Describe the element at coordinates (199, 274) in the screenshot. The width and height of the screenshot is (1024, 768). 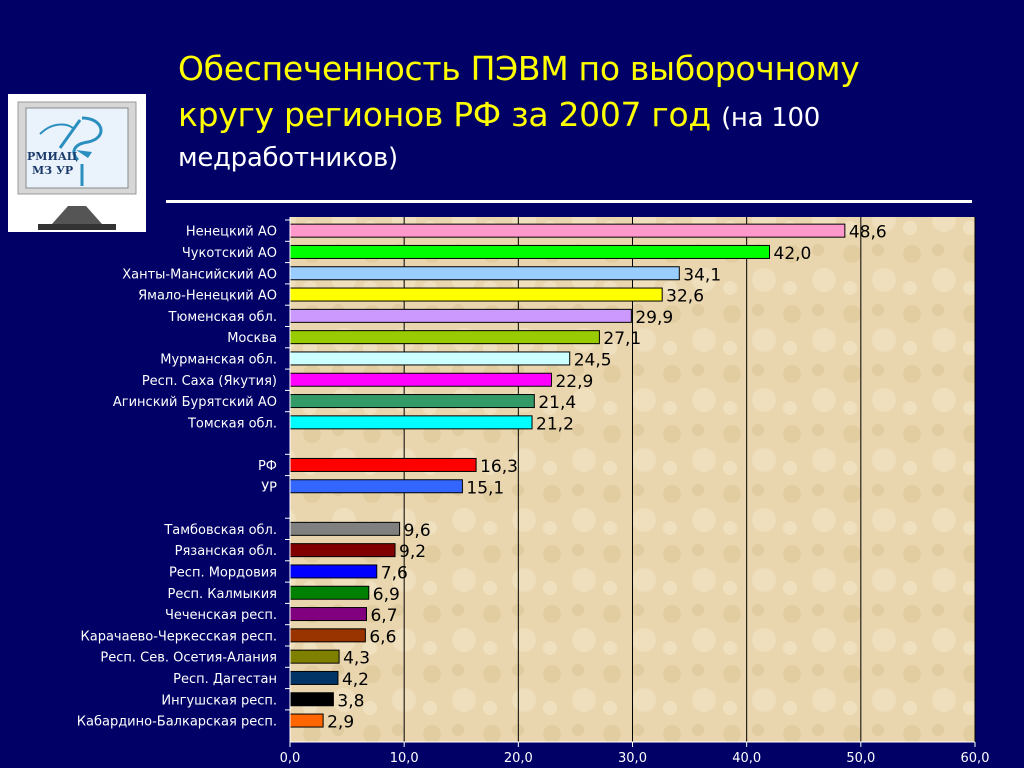
I see `category-label: Ханты-Мансийский АО` at that location.